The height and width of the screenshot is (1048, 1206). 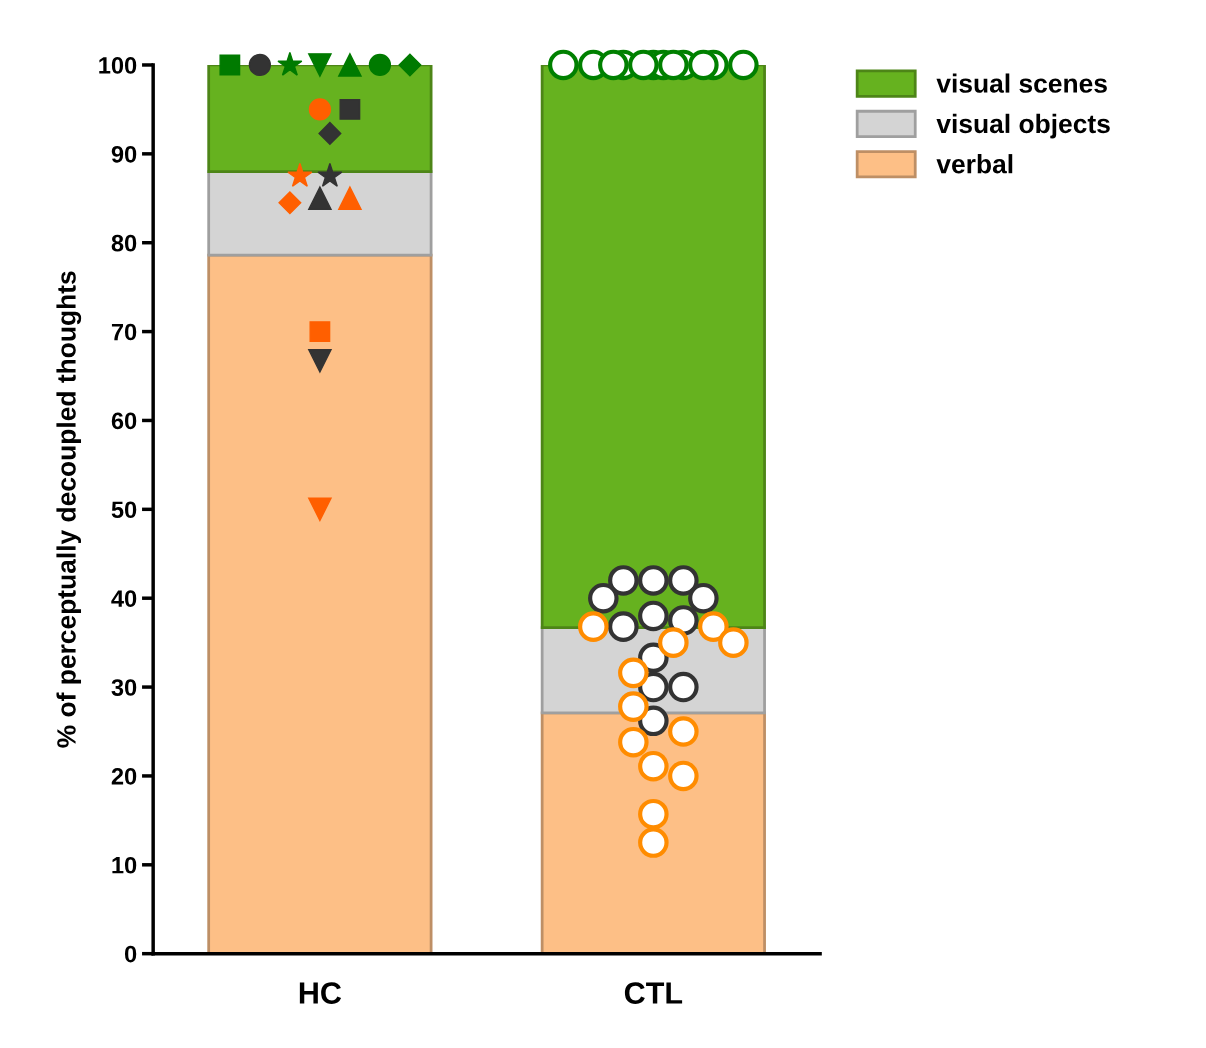 What do you see at coordinates (974, 164) in the screenshot?
I see `legend-label: verbal` at bounding box center [974, 164].